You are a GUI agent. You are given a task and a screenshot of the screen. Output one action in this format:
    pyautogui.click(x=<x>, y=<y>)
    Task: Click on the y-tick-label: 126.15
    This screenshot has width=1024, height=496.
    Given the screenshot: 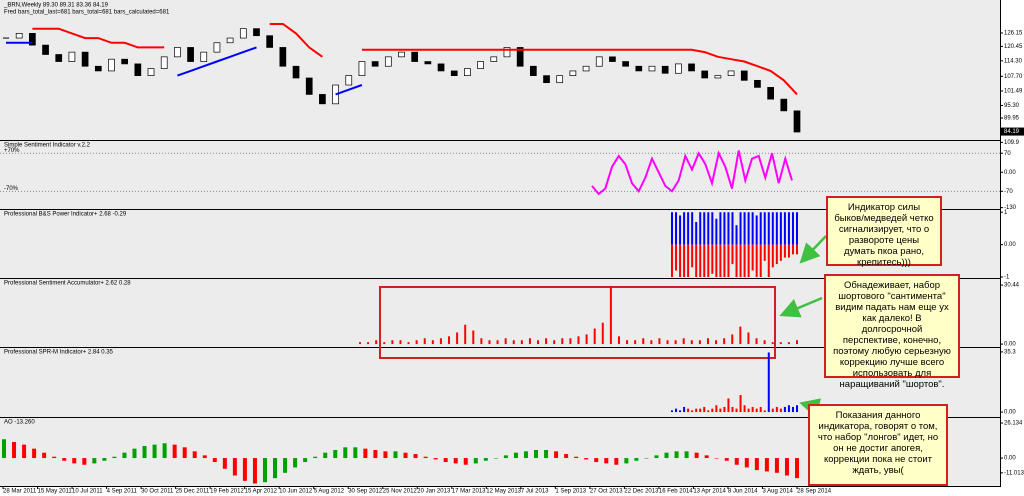 What is the action you would take?
    pyautogui.click(x=1013, y=34)
    